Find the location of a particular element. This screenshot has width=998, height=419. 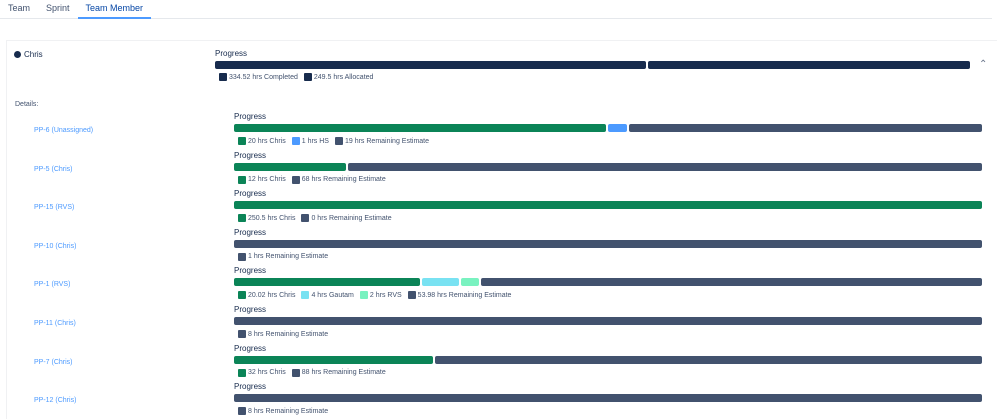

issue-link: PP-15 (RVS) is located at coordinates (54, 208).